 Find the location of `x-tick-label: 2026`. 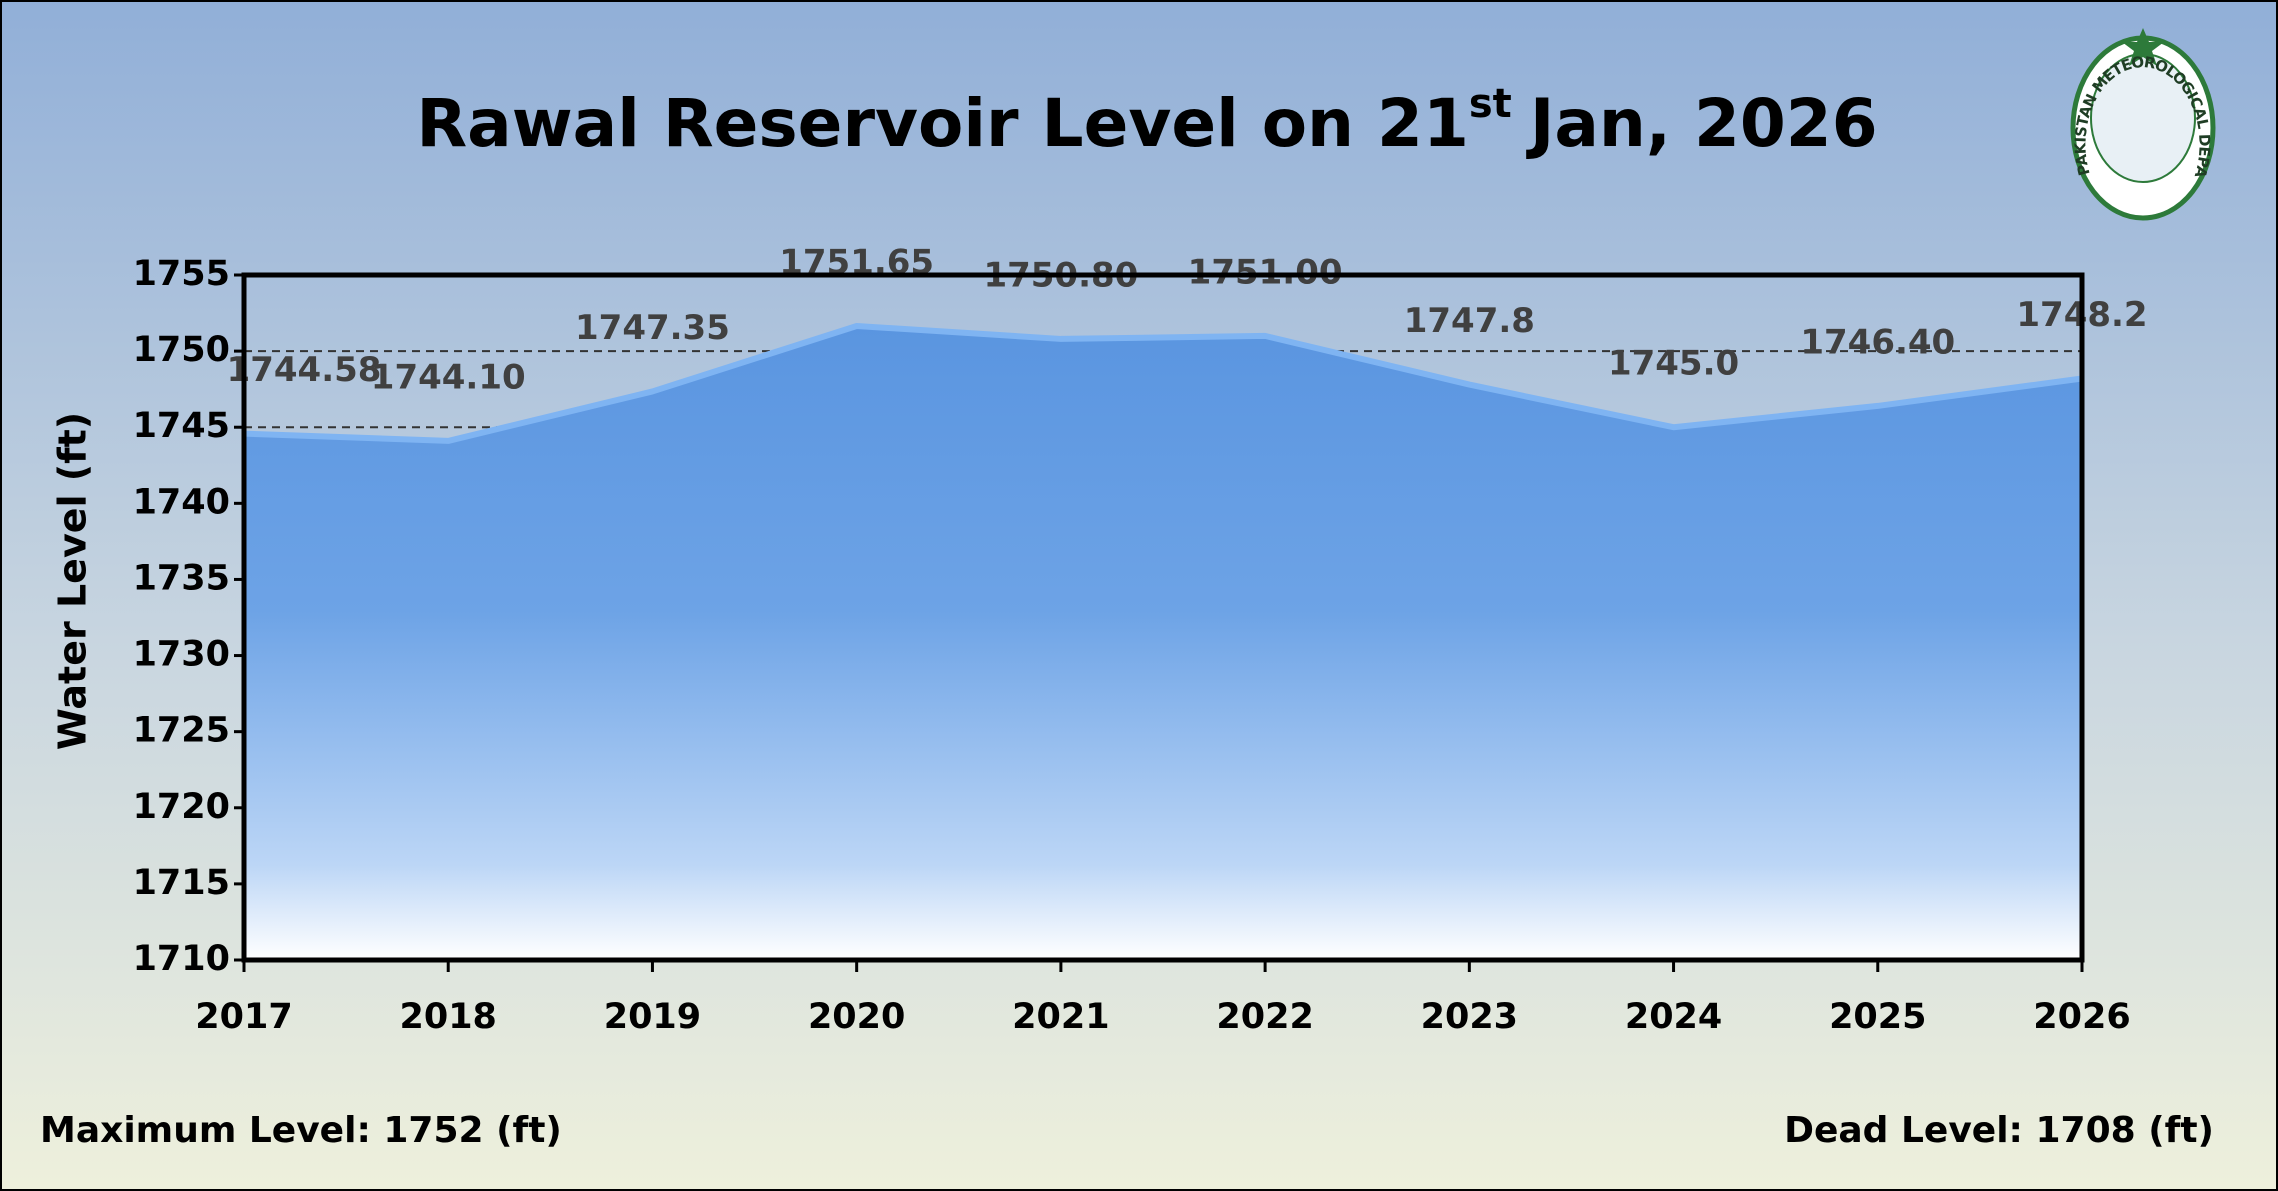

x-tick-label: 2026 is located at coordinates (2081, 1017).